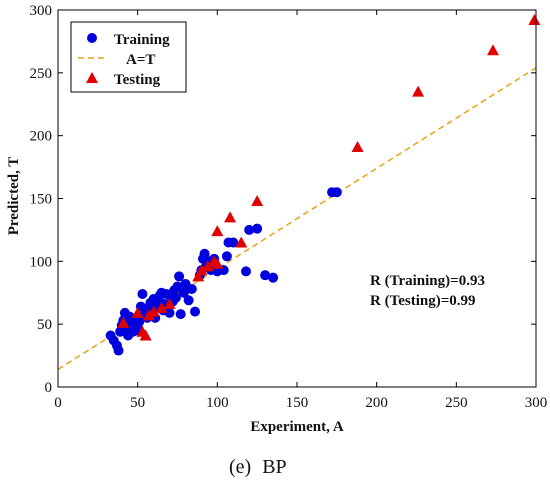 The width and height of the screenshot is (550, 486). What do you see at coordinates (142, 40) in the screenshot?
I see `legend-training-label: Training` at bounding box center [142, 40].